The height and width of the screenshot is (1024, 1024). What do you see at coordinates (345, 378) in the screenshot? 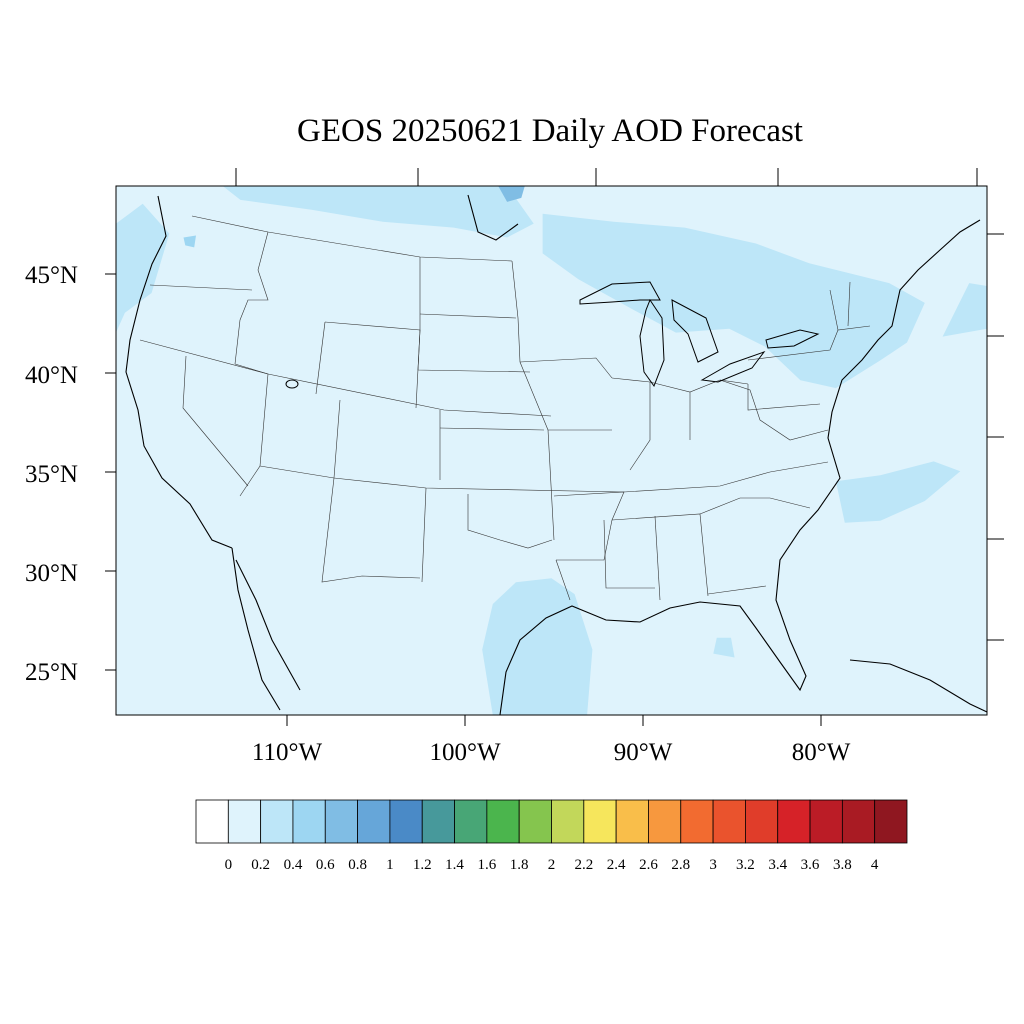
I see `border-ca-or-nv-ut-co` at bounding box center [345, 378].